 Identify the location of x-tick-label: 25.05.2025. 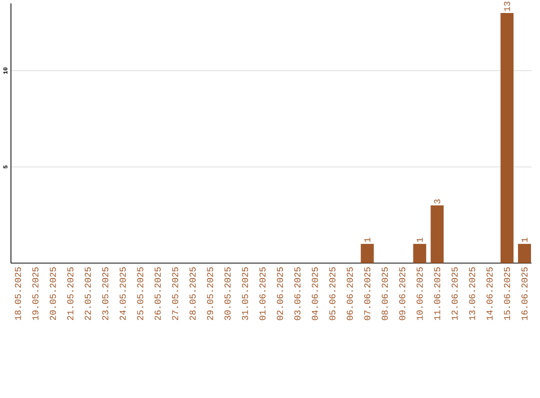
(140, 293).